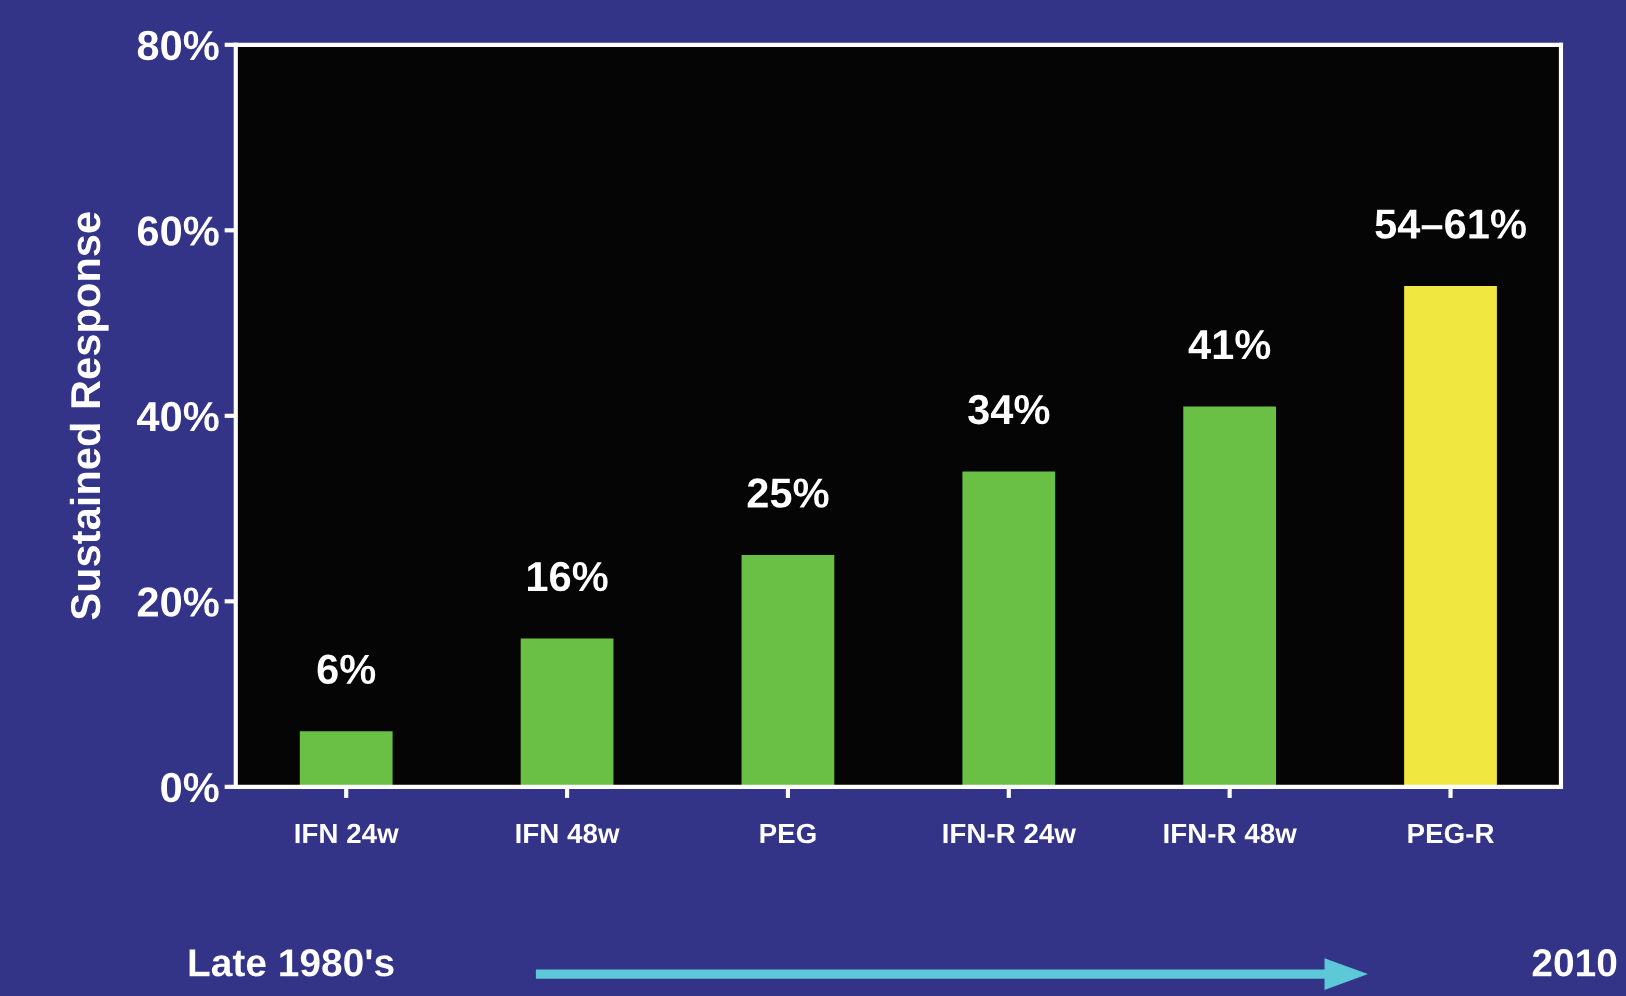 This screenshot has width=1626, height=996. What do you see at coordinates (291, 963) in the screenshot?
I see `text: Late 1980's` at bounding box center [291, 963].